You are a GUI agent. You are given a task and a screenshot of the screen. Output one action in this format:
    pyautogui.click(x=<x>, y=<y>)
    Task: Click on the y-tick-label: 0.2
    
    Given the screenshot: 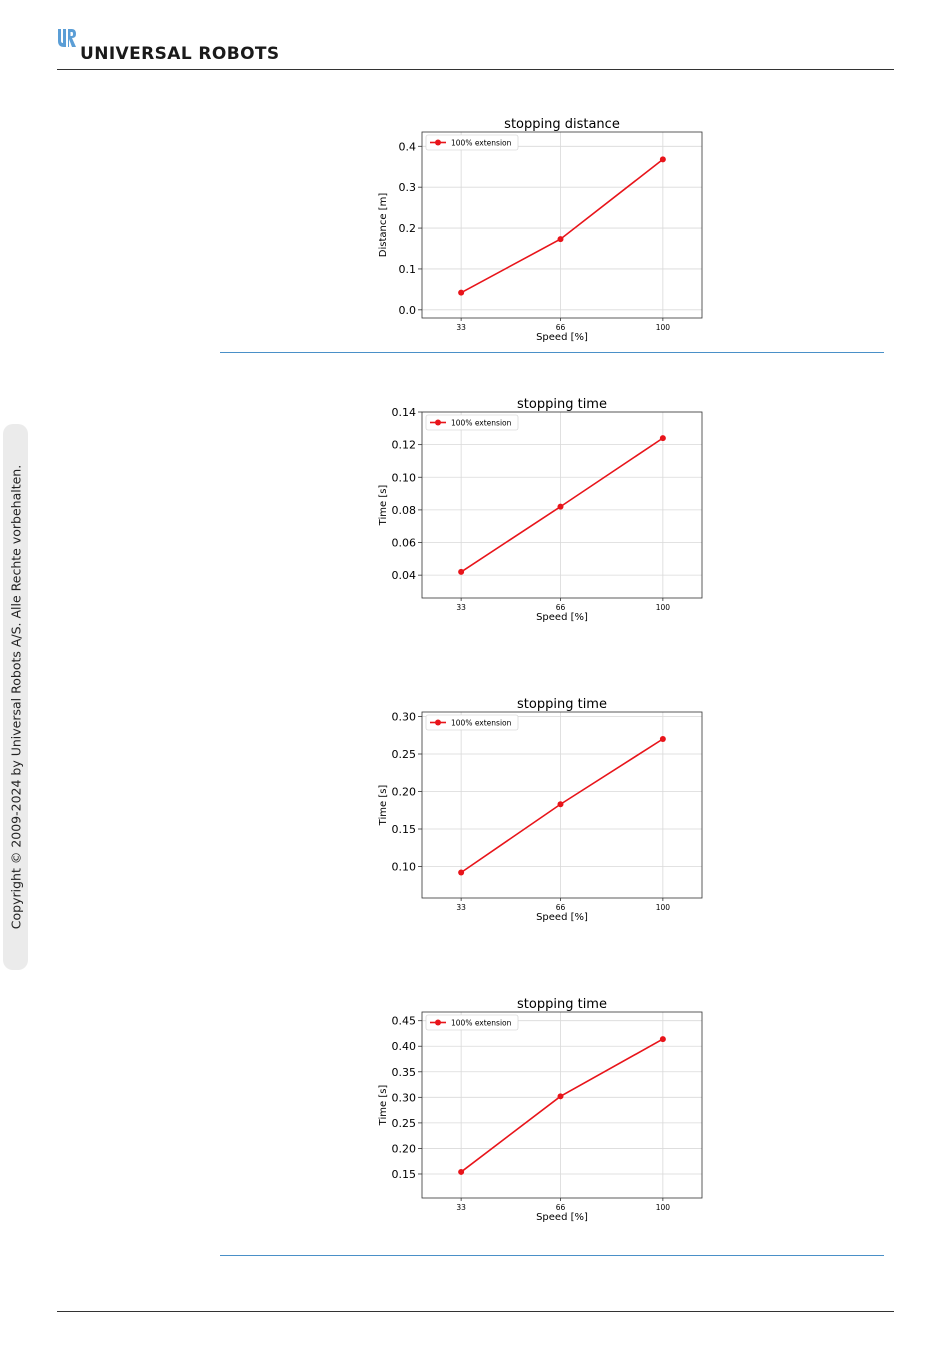 What is the action you would take?
    pyautogui.click(x=408, y=228)
    